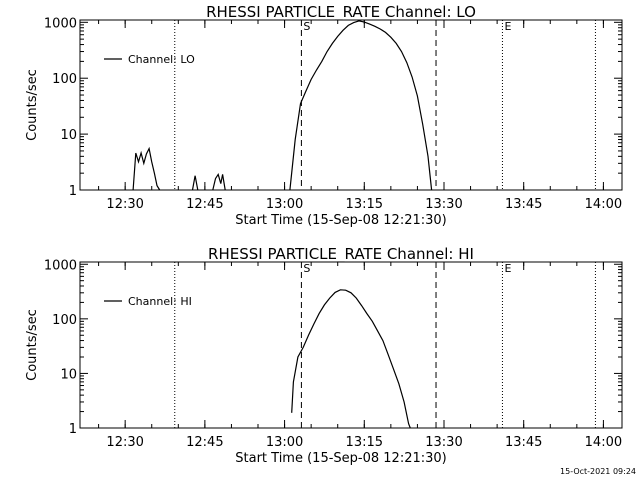 The image size is (640, 480). Describe the element at coordinates (341, 254) in the screenshot. I see `chart-title: RHESSI PARTICLE_RATE Channel: HI` at that location.